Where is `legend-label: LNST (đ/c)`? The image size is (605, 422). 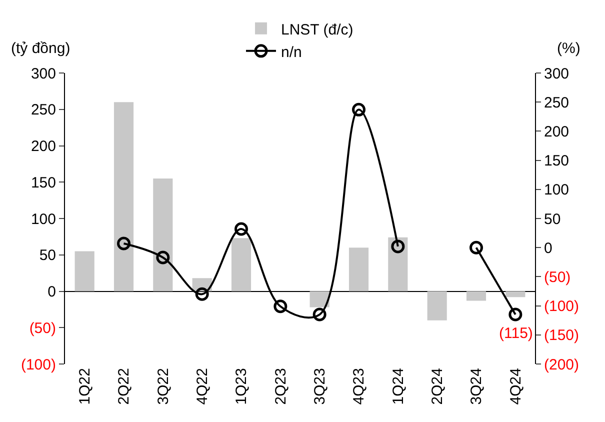
legend-label: LNST (đ/c) is located at coordinates (317, 29).